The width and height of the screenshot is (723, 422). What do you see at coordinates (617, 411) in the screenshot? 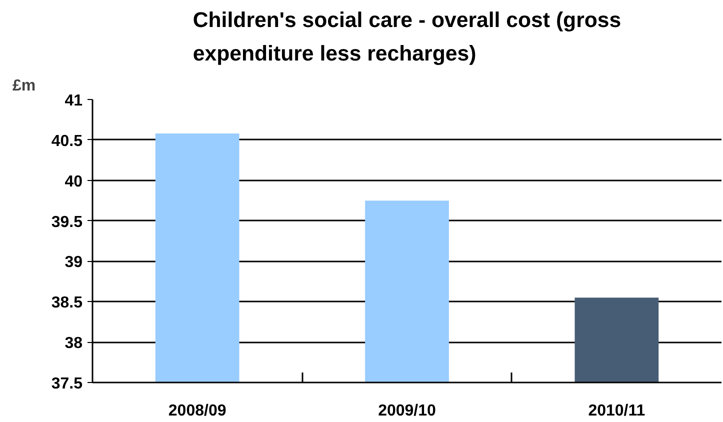
I see `x-tick-label: 2010/11` at bounding box center [617, 411].